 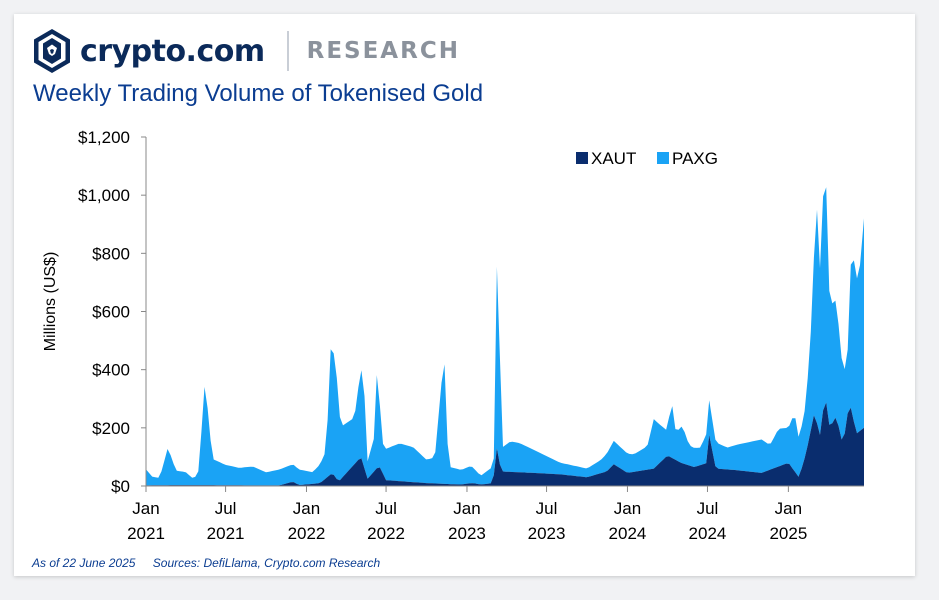 What do you see at coordinates (104, 195) in the screenshot?
I see `y-tick-label: $1,000` at bounding box center [104, 195].